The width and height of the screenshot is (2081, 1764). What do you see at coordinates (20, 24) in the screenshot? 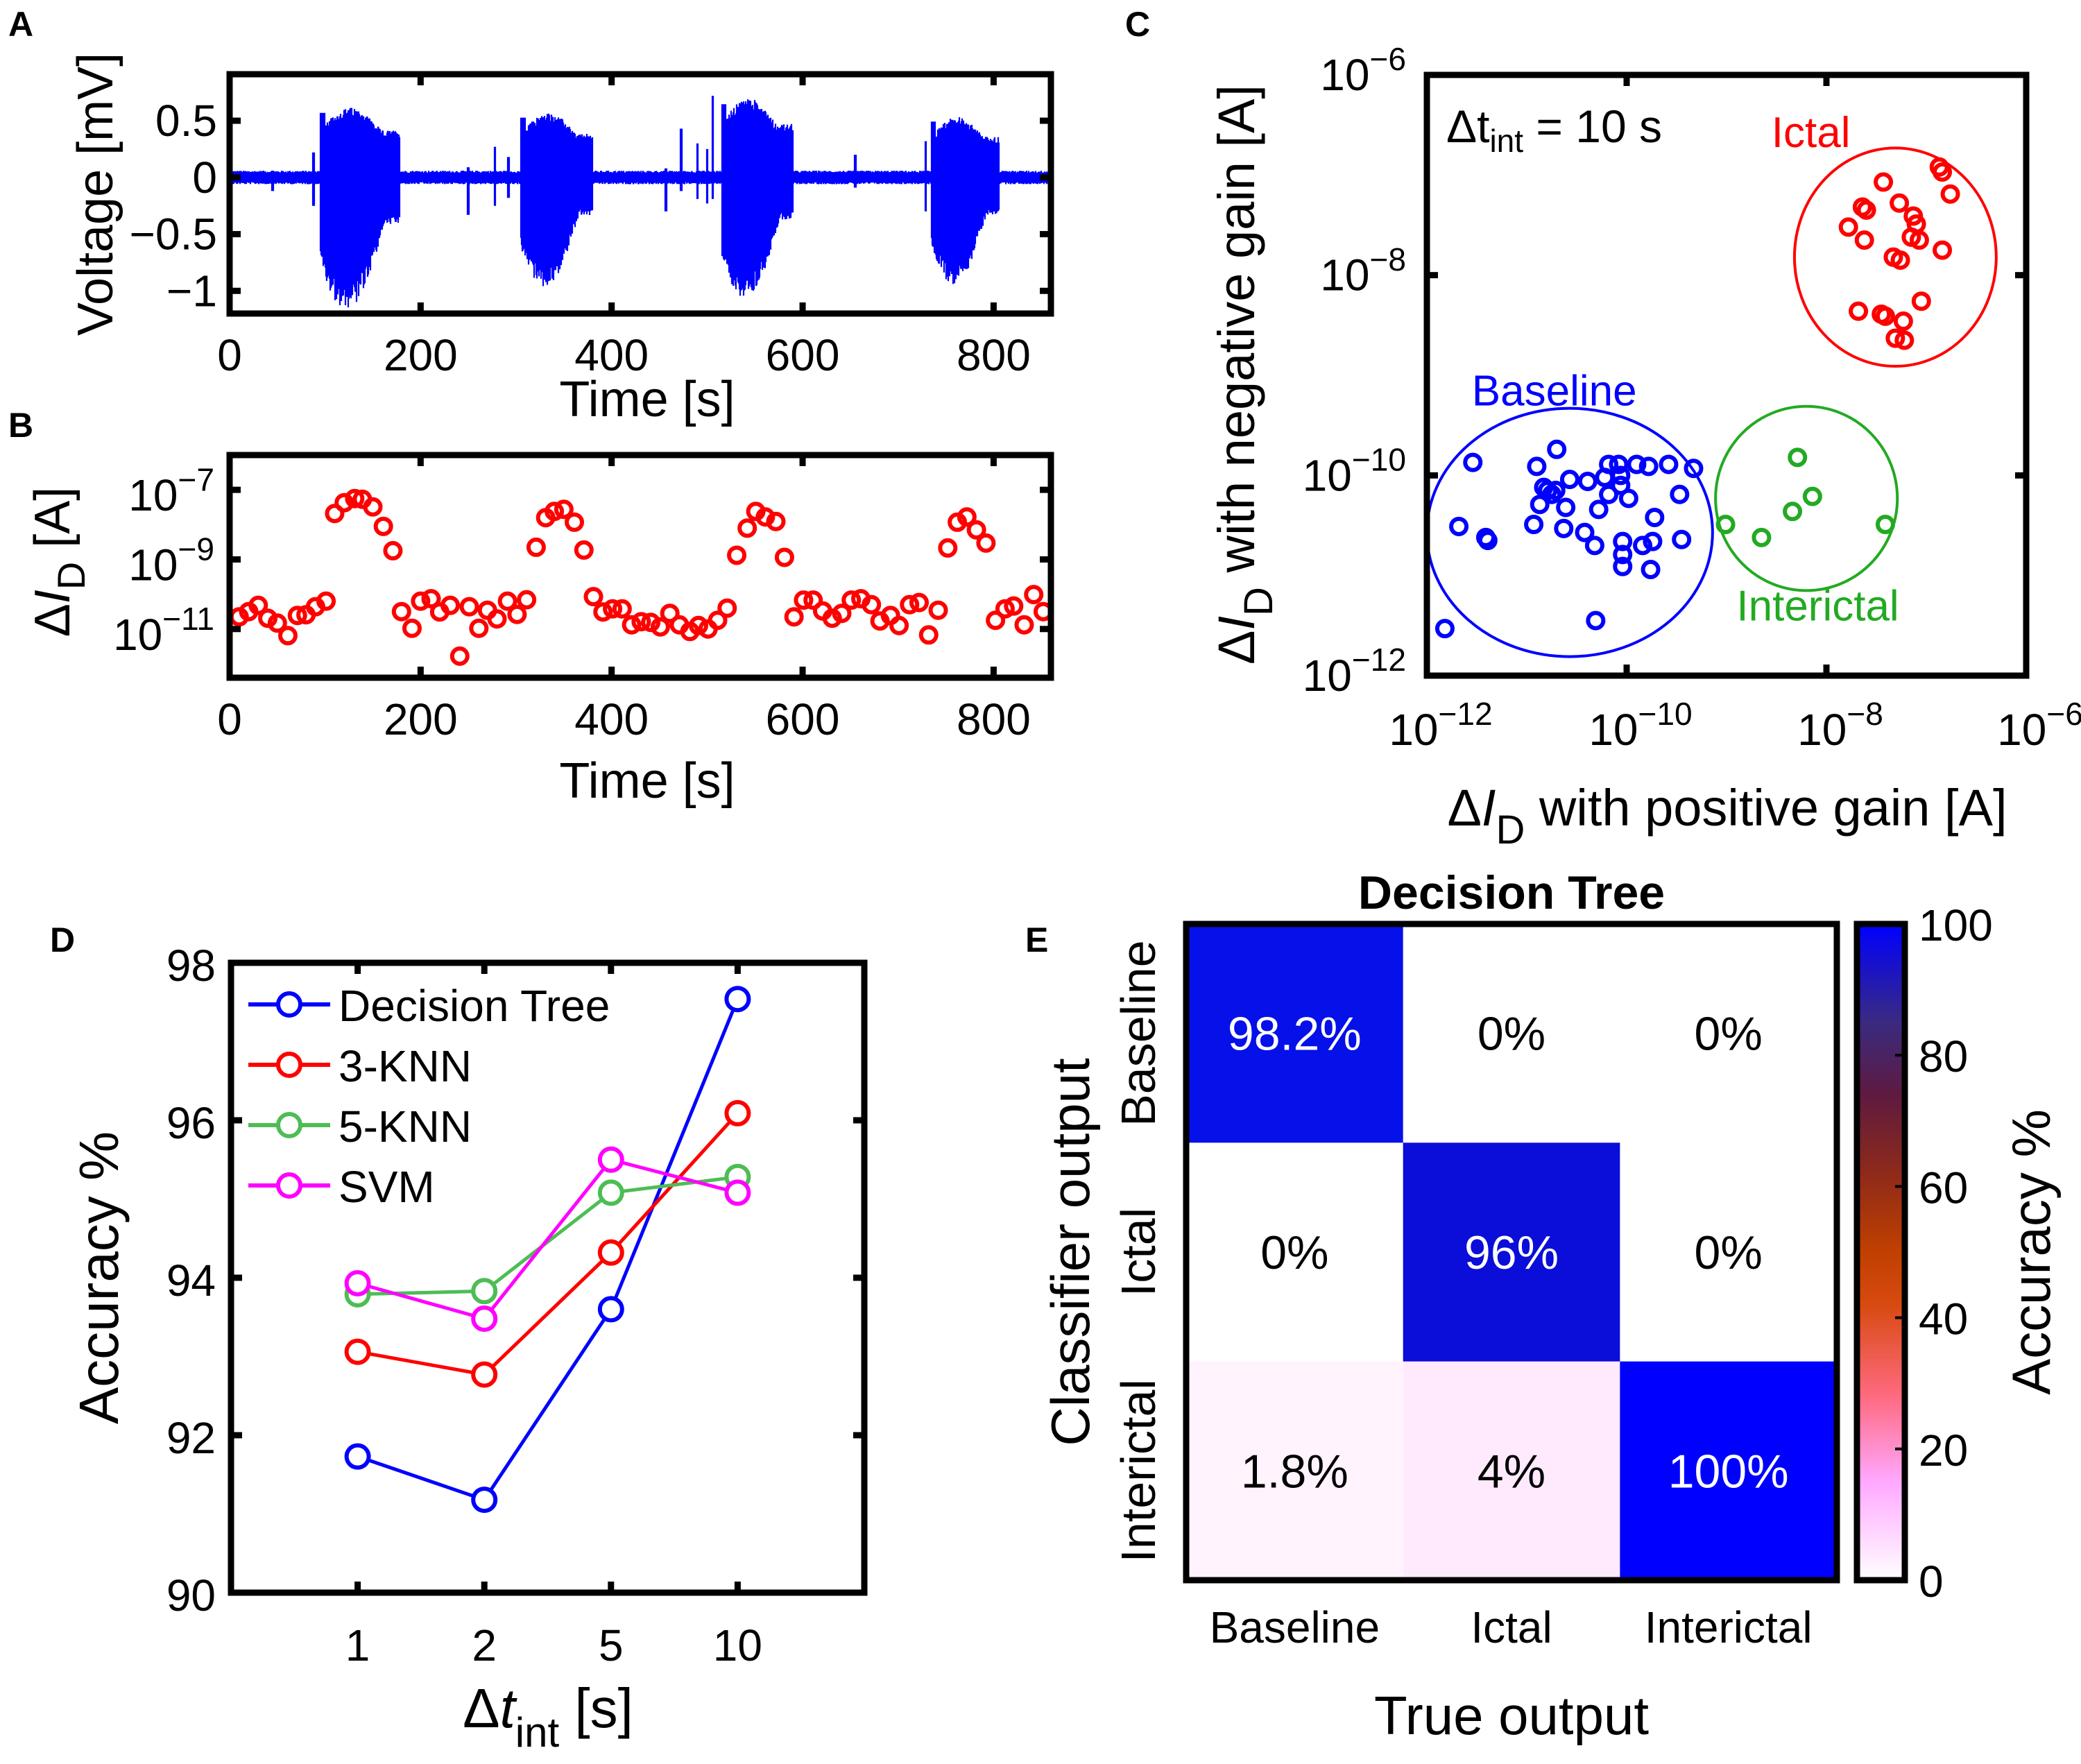
I see `panel-label-a: A` at bounding box center [20, 24].